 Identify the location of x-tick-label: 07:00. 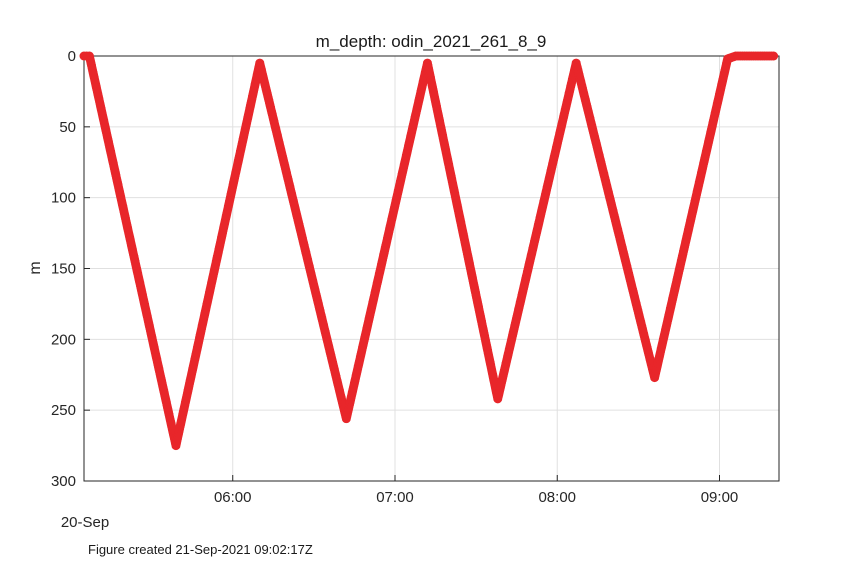
(395, 497).